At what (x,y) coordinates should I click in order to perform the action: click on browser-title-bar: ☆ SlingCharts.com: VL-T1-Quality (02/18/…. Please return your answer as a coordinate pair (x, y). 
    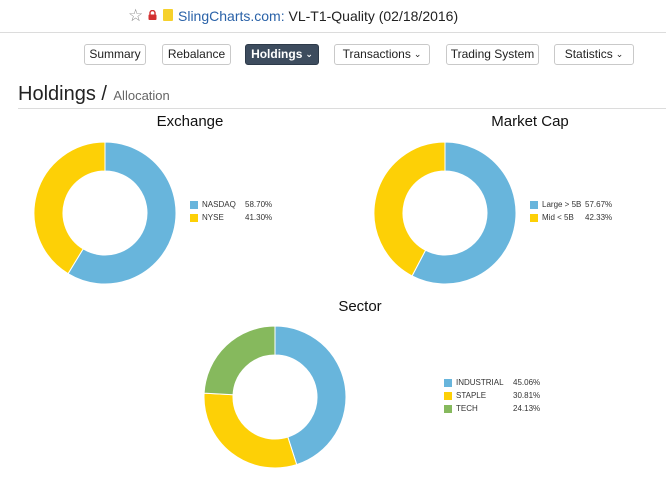
    Looking at the image, I should click on (333, 16).